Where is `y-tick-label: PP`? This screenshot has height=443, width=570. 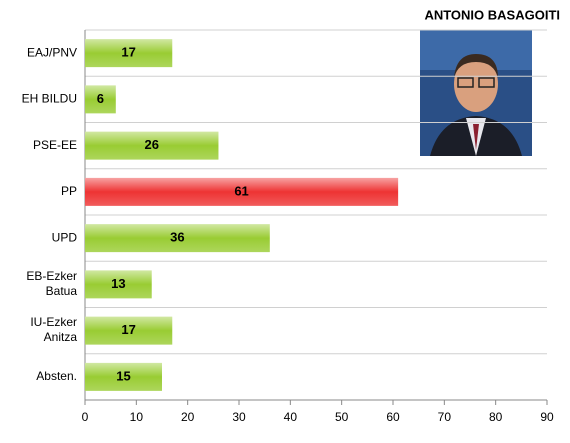 y-tick-label: PP is located at coordinates (69, 191).